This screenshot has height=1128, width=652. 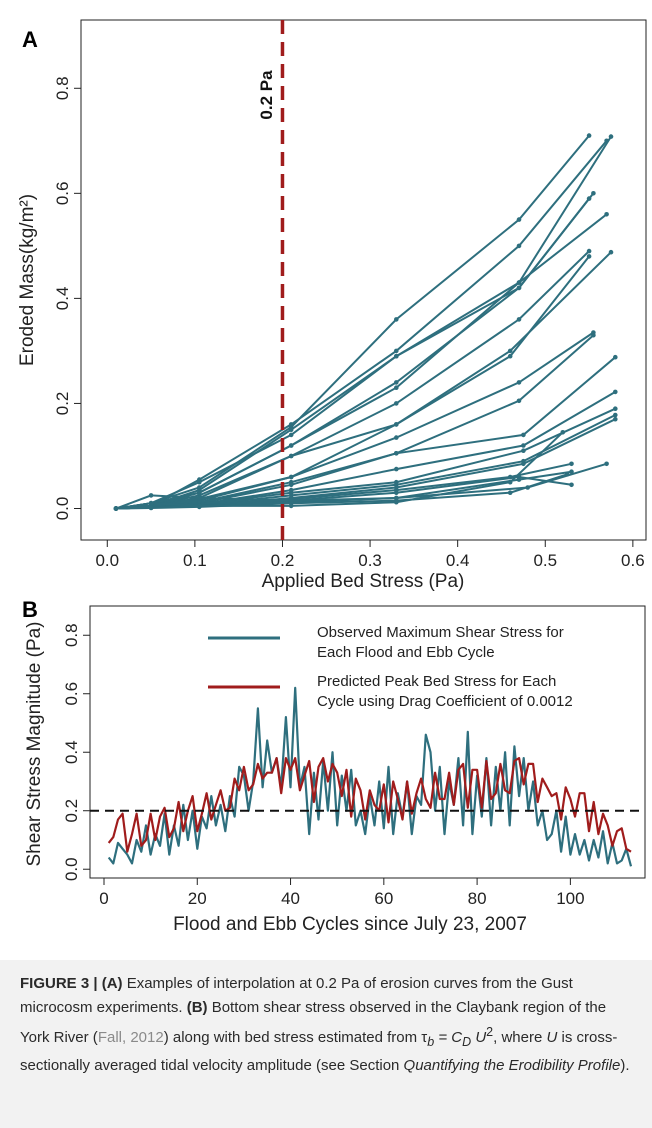 I want to click on panel-a-x-tick-label: 0.3, so click(x=370, y=560).